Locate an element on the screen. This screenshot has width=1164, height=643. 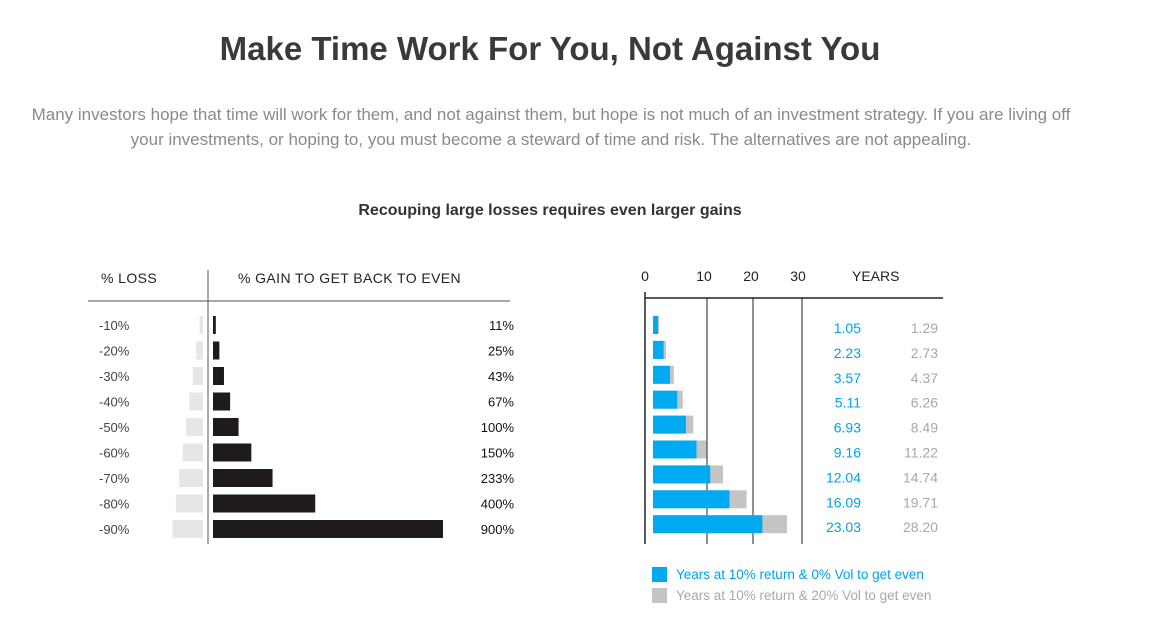
gain-label: 11% is located at coordinates (501, 325).